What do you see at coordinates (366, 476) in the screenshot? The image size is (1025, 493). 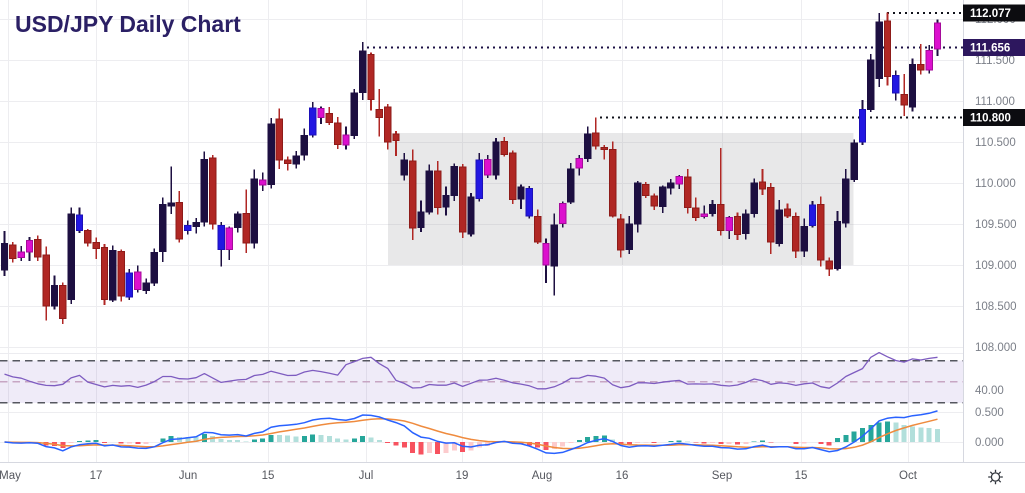 I see `svg-text: Jul` at bounding box center [366, 476].